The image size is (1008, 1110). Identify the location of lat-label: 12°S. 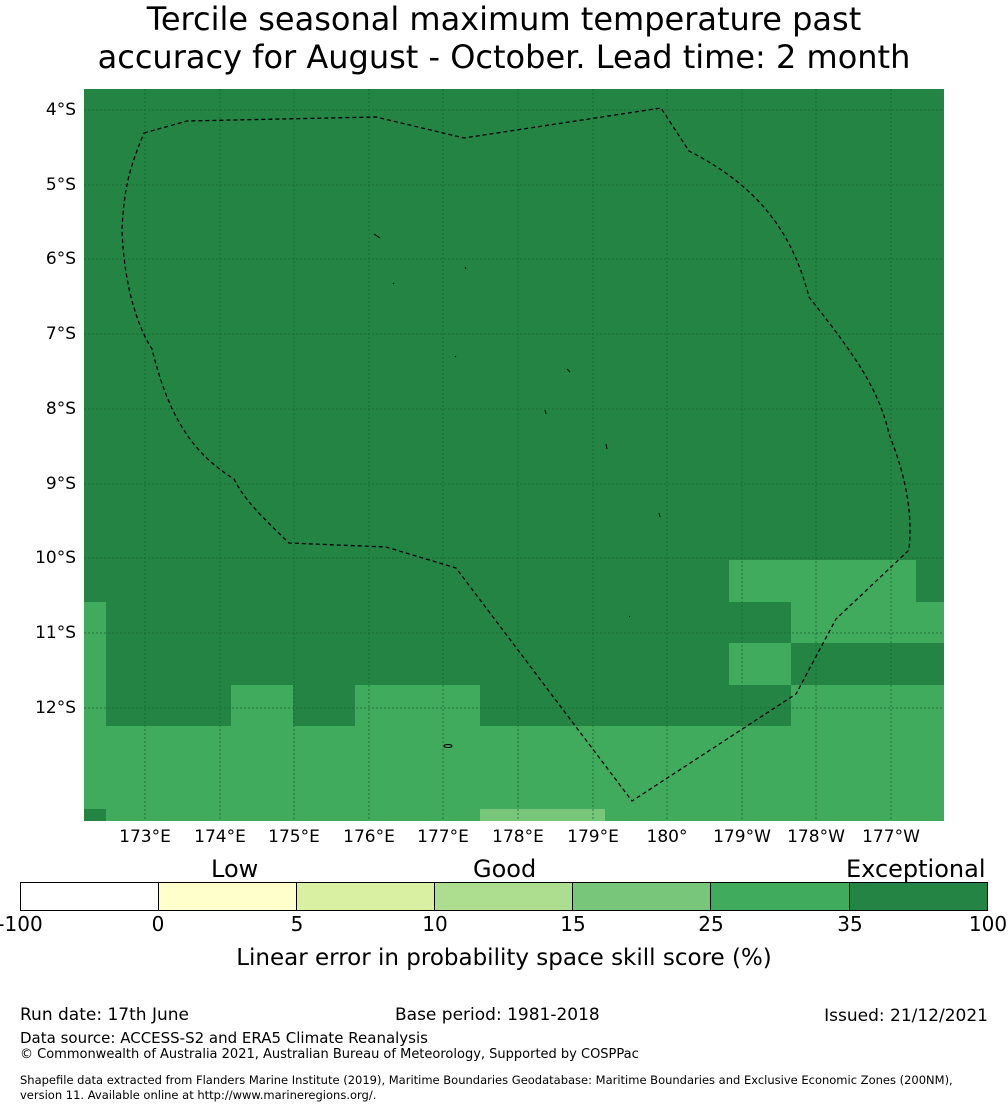
(55, 708).